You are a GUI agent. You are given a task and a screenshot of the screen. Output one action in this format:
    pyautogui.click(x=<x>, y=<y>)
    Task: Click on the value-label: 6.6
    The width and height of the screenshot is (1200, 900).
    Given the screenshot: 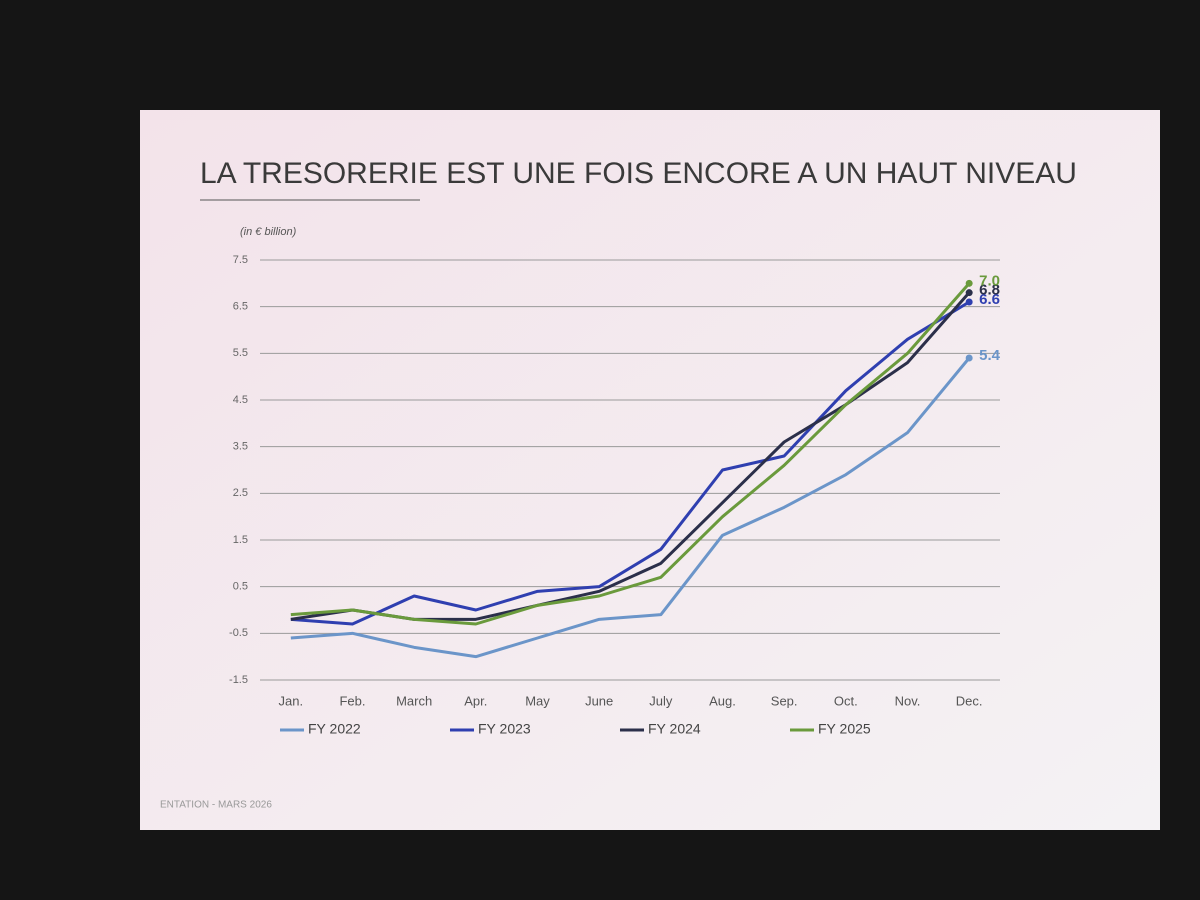 What is the action you would take?
    pyautogui.click(x=989, y=299)
    